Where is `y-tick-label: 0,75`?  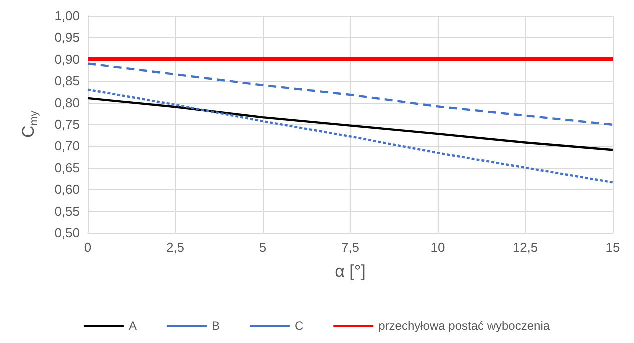
y-tick-label: 0,75 is located at coordinates (67, 124).